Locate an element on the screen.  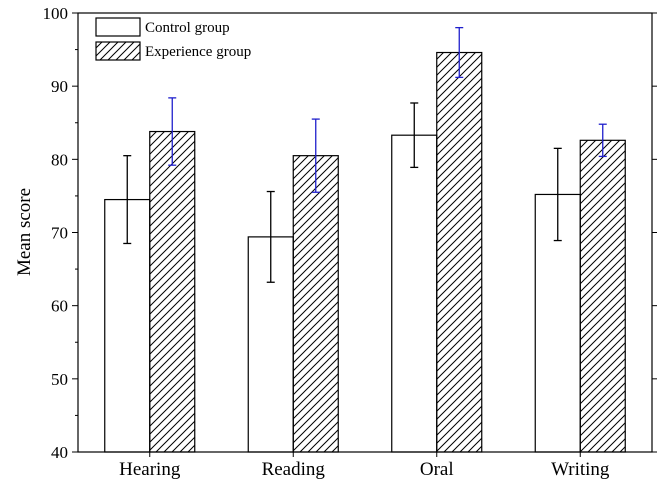
y-tick-label: 40 is located at coordinates (59, 452).